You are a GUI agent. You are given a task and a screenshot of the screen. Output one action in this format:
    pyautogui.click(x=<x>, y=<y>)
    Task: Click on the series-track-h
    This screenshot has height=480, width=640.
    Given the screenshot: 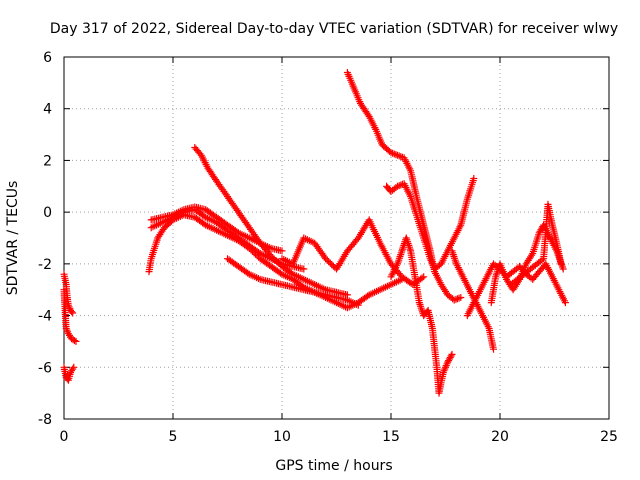 What is the action you would take?
    pyautogui.click(x=293, y=282)
    